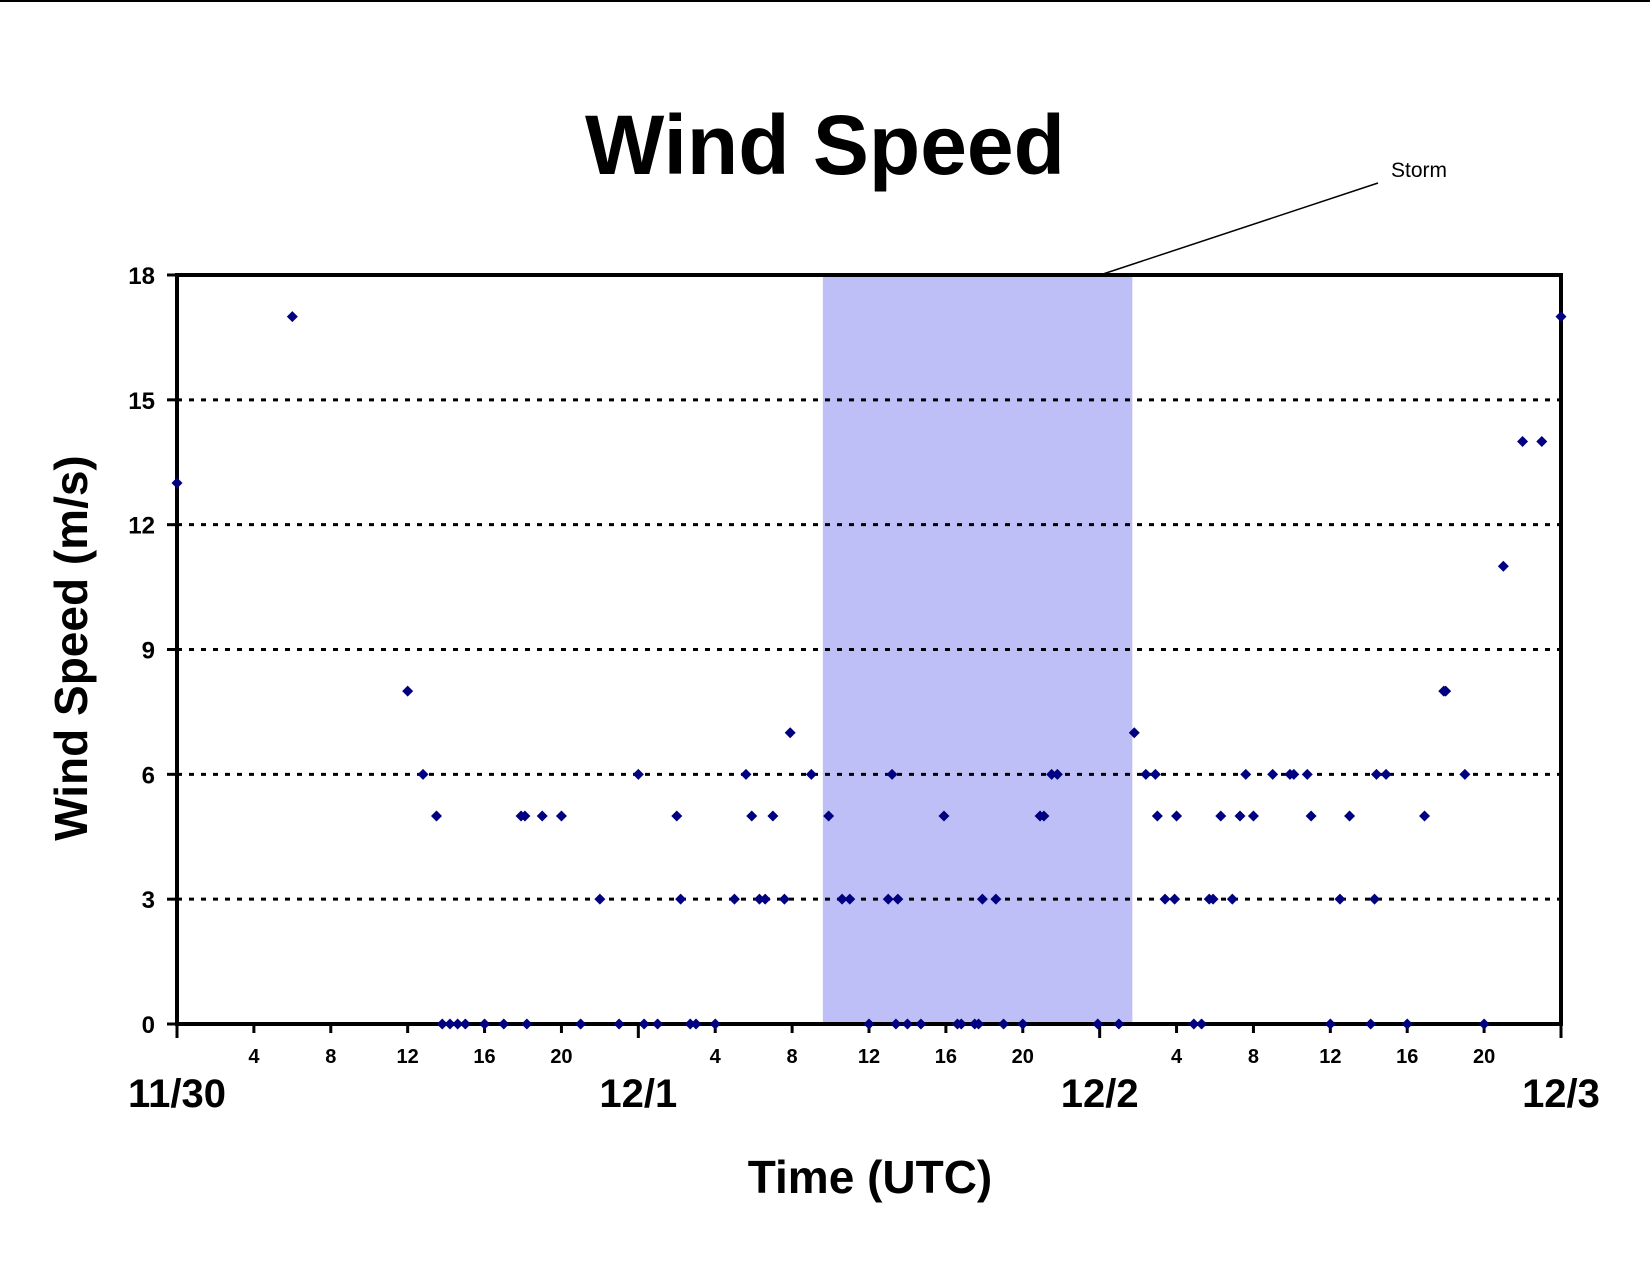  What do you see at coordinates (141, 401) in the screenshot?
I see `y-tick-label: 15` at bounding box center [141, 401].